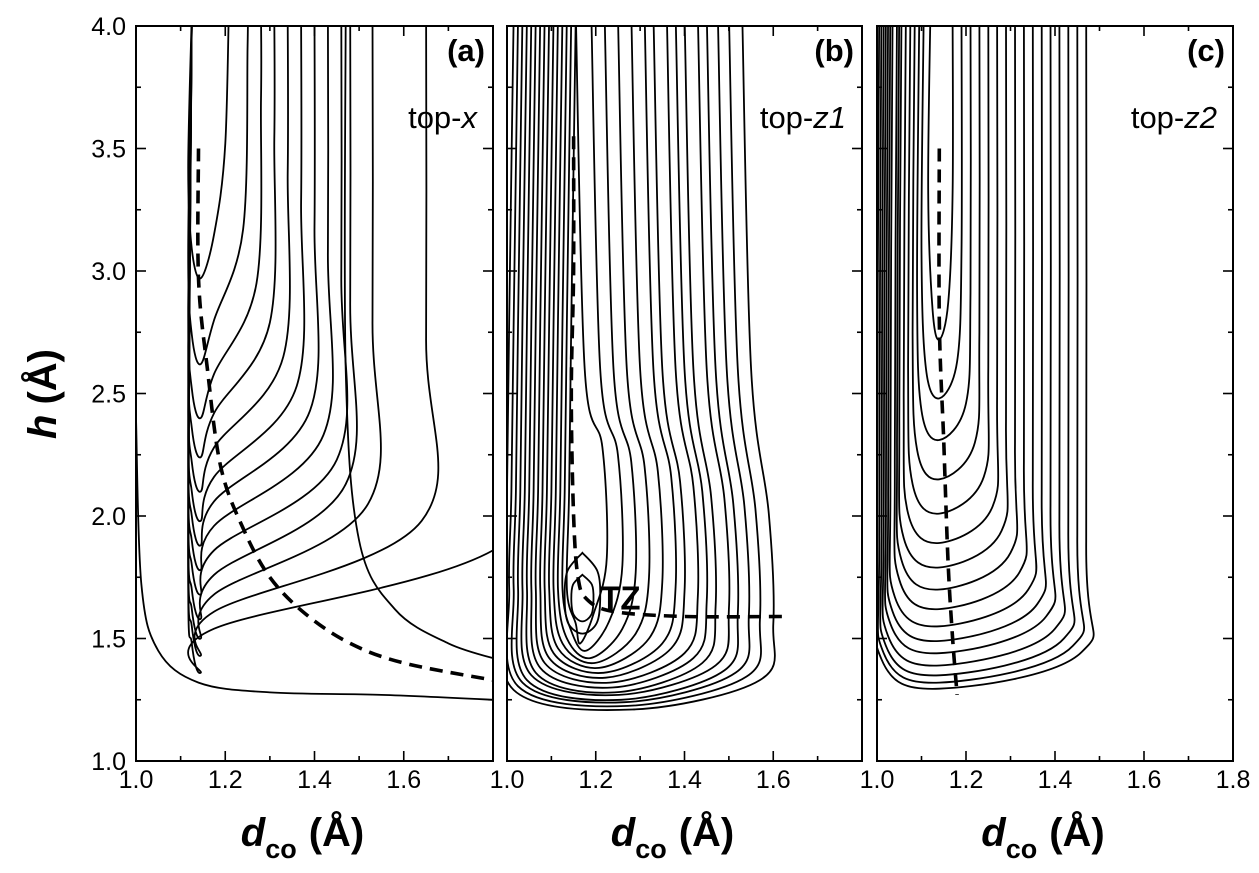  What do you see at coordinates (773, 780) in the screenshot?
I see `x-tick-label-b: 1.6` at bounding box center [773, 780].